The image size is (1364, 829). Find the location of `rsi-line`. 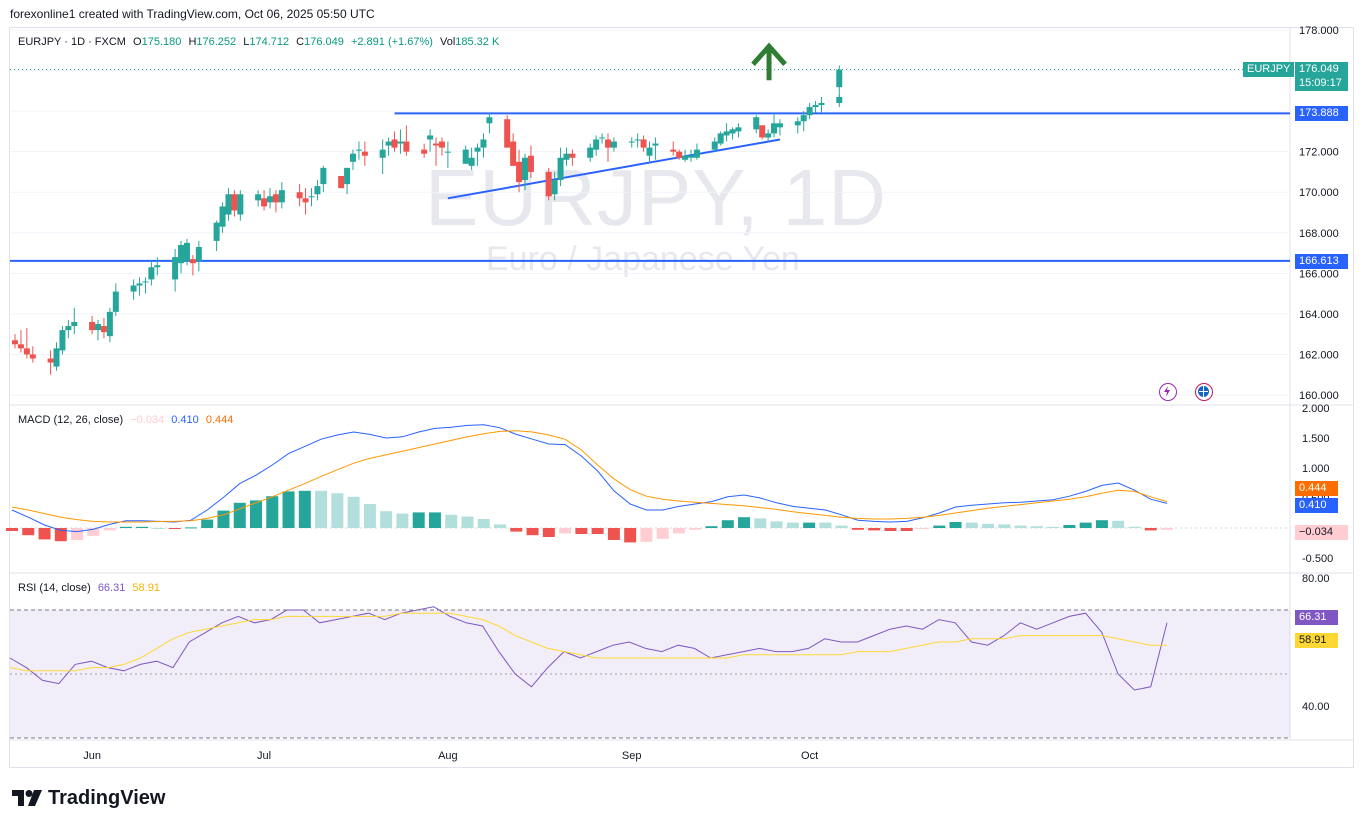

rsi-line is located at coordinates (588, 648).